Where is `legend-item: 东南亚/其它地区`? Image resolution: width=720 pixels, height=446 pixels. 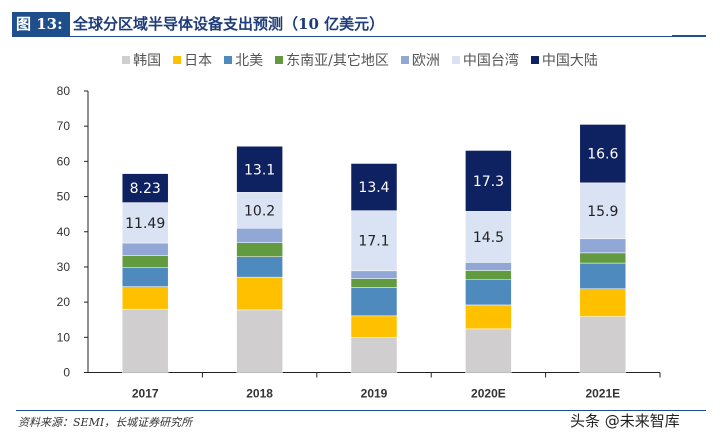
legend-item: 东南亚/其它地区 is located at coordinates (332, 60).